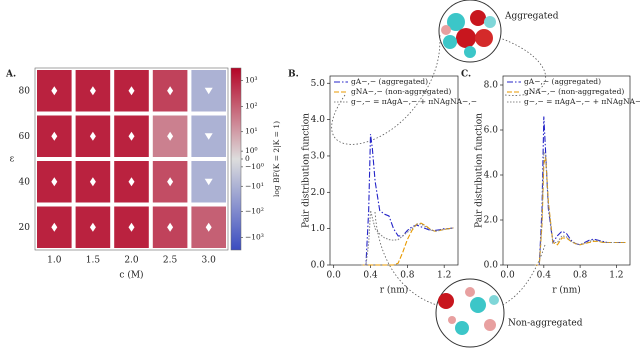 This screenshot has height=349, width=640. Describe the element at coordinates (251, 106) in the screenshot. I see `colorbar-tick-label: 10²` at that location.